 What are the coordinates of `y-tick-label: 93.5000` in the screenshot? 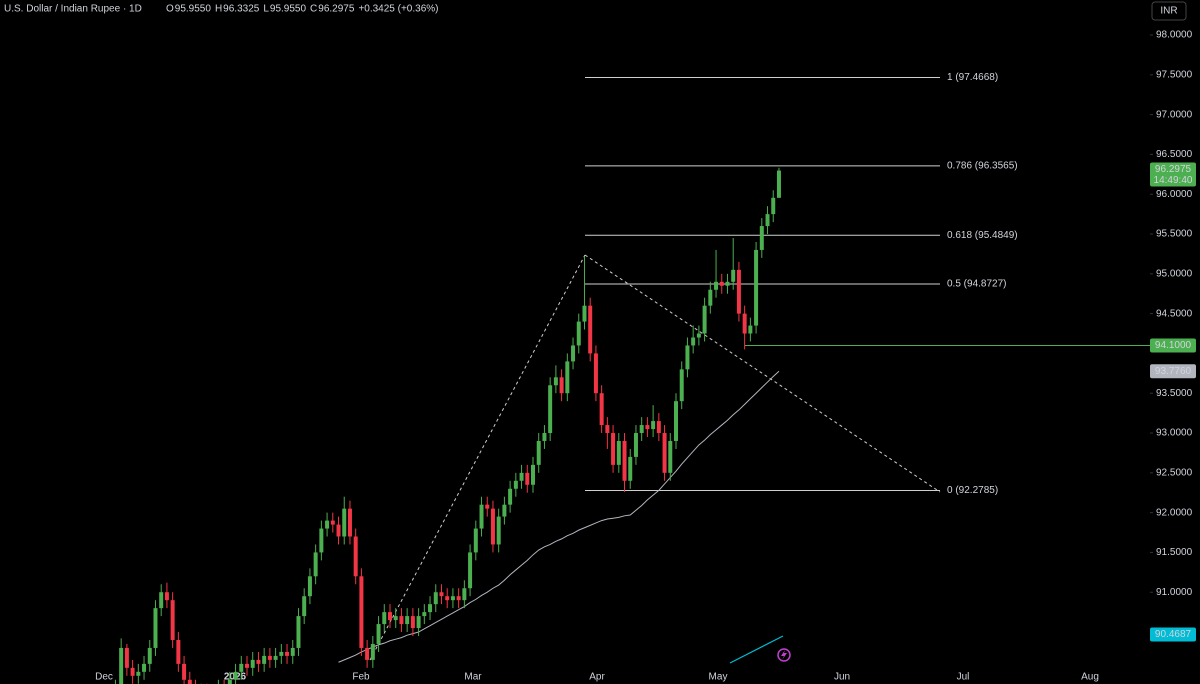 It's located at (1174, 393).